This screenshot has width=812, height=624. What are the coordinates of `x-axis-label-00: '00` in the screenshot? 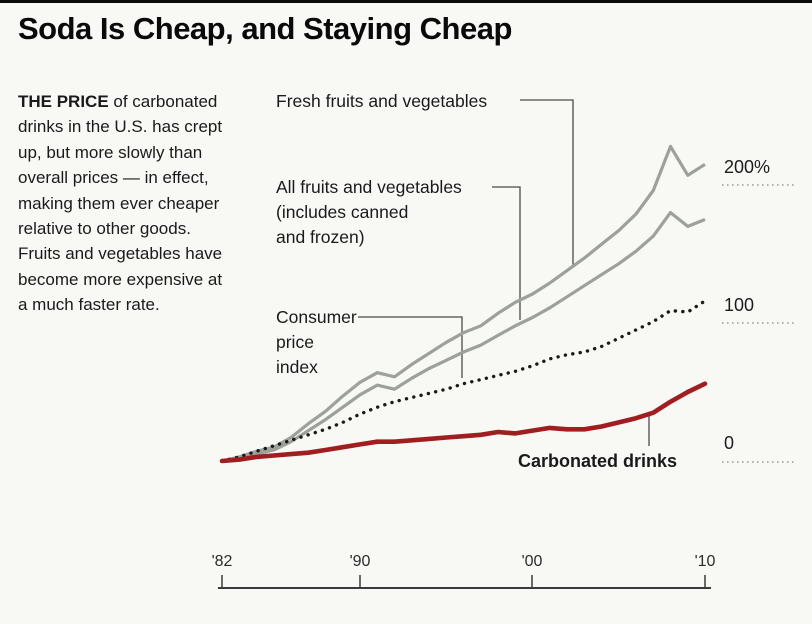 It's located at (532, 561).